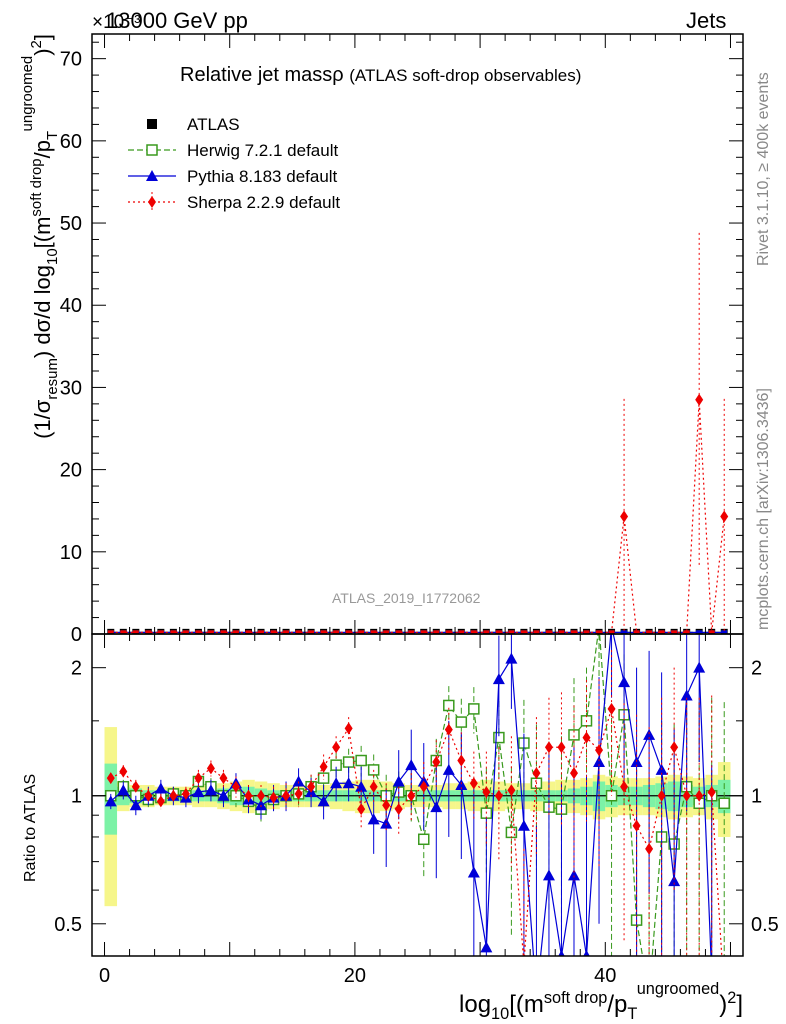 The image size is (786, 1024). I want to click on rivet-label: Rivet 3.1.10, ≥ 400k events, so click(763, 169).